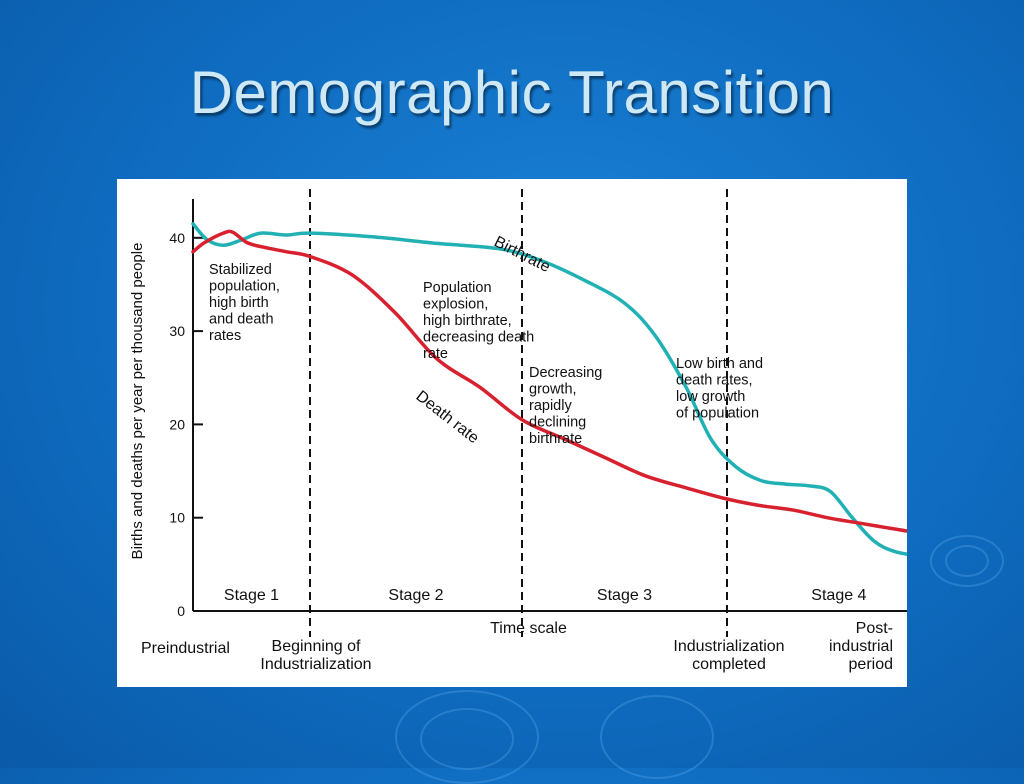 The image size is (1024, 784). Describe the element at coordinates (177, 424) in the screenshot. I see `y-tick-label: 20` at that location.